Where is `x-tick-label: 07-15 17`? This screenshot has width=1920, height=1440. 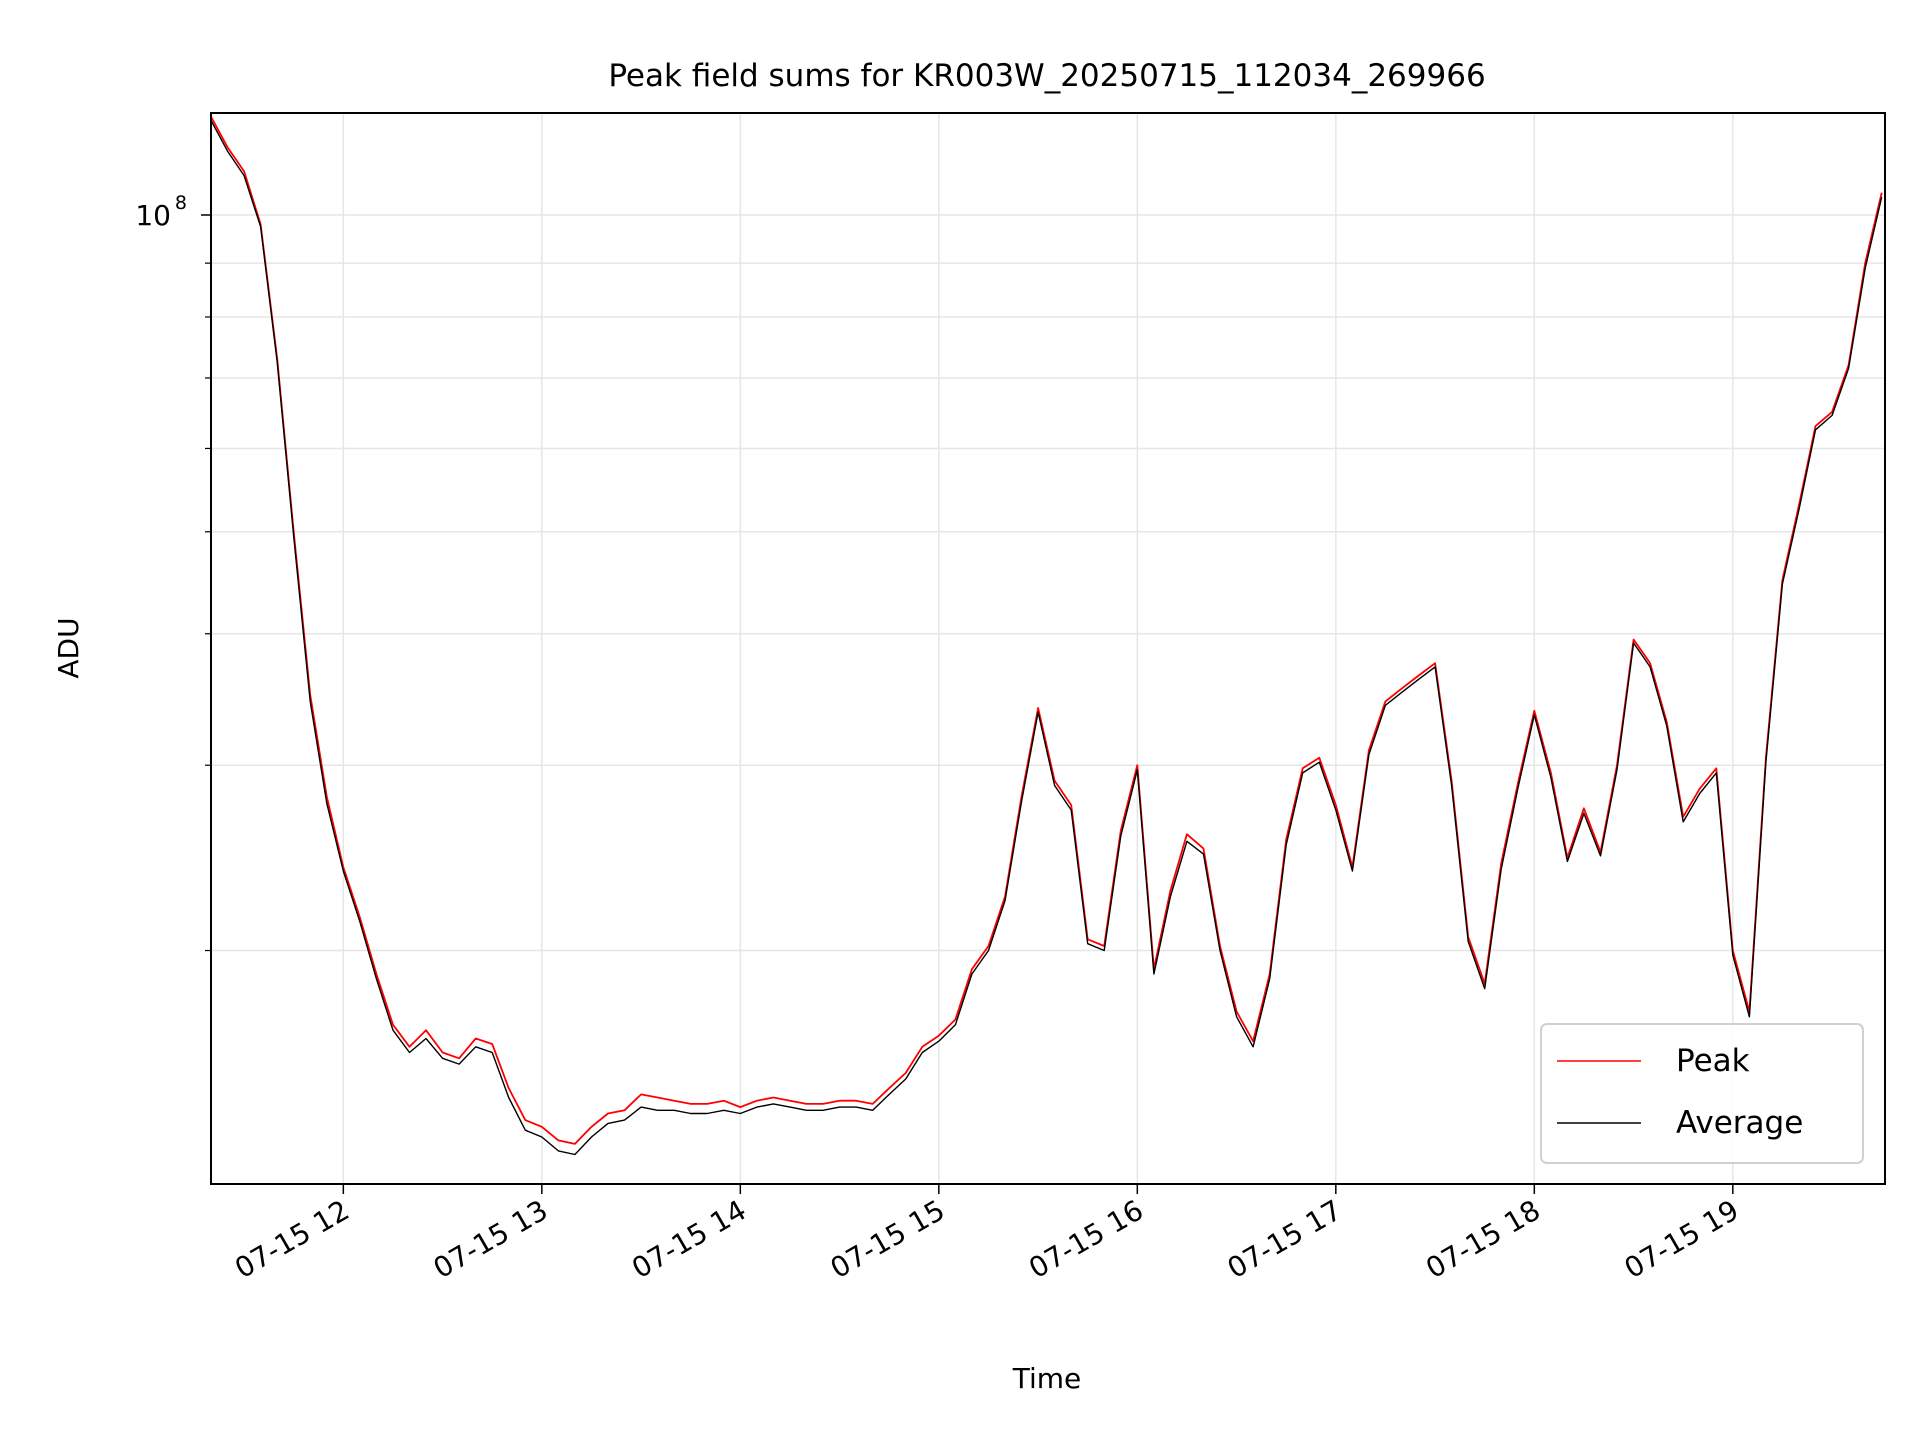 x-tick-label: 07-15 17 is located at coordinates (1285, 1239).